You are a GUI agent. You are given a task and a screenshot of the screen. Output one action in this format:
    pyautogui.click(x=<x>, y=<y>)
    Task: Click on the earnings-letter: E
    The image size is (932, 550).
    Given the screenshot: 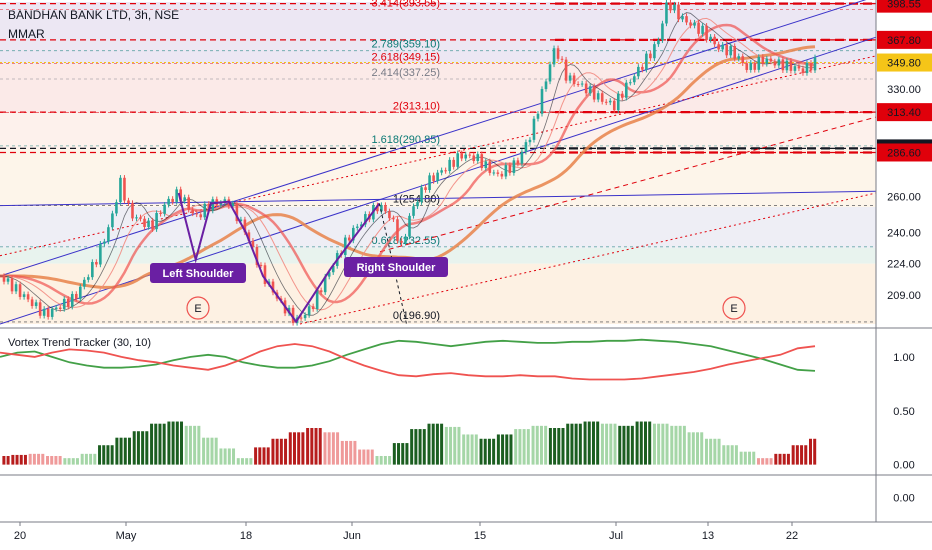 What is the action you would take?
    pyautogui.click(x=733, y=309)
    